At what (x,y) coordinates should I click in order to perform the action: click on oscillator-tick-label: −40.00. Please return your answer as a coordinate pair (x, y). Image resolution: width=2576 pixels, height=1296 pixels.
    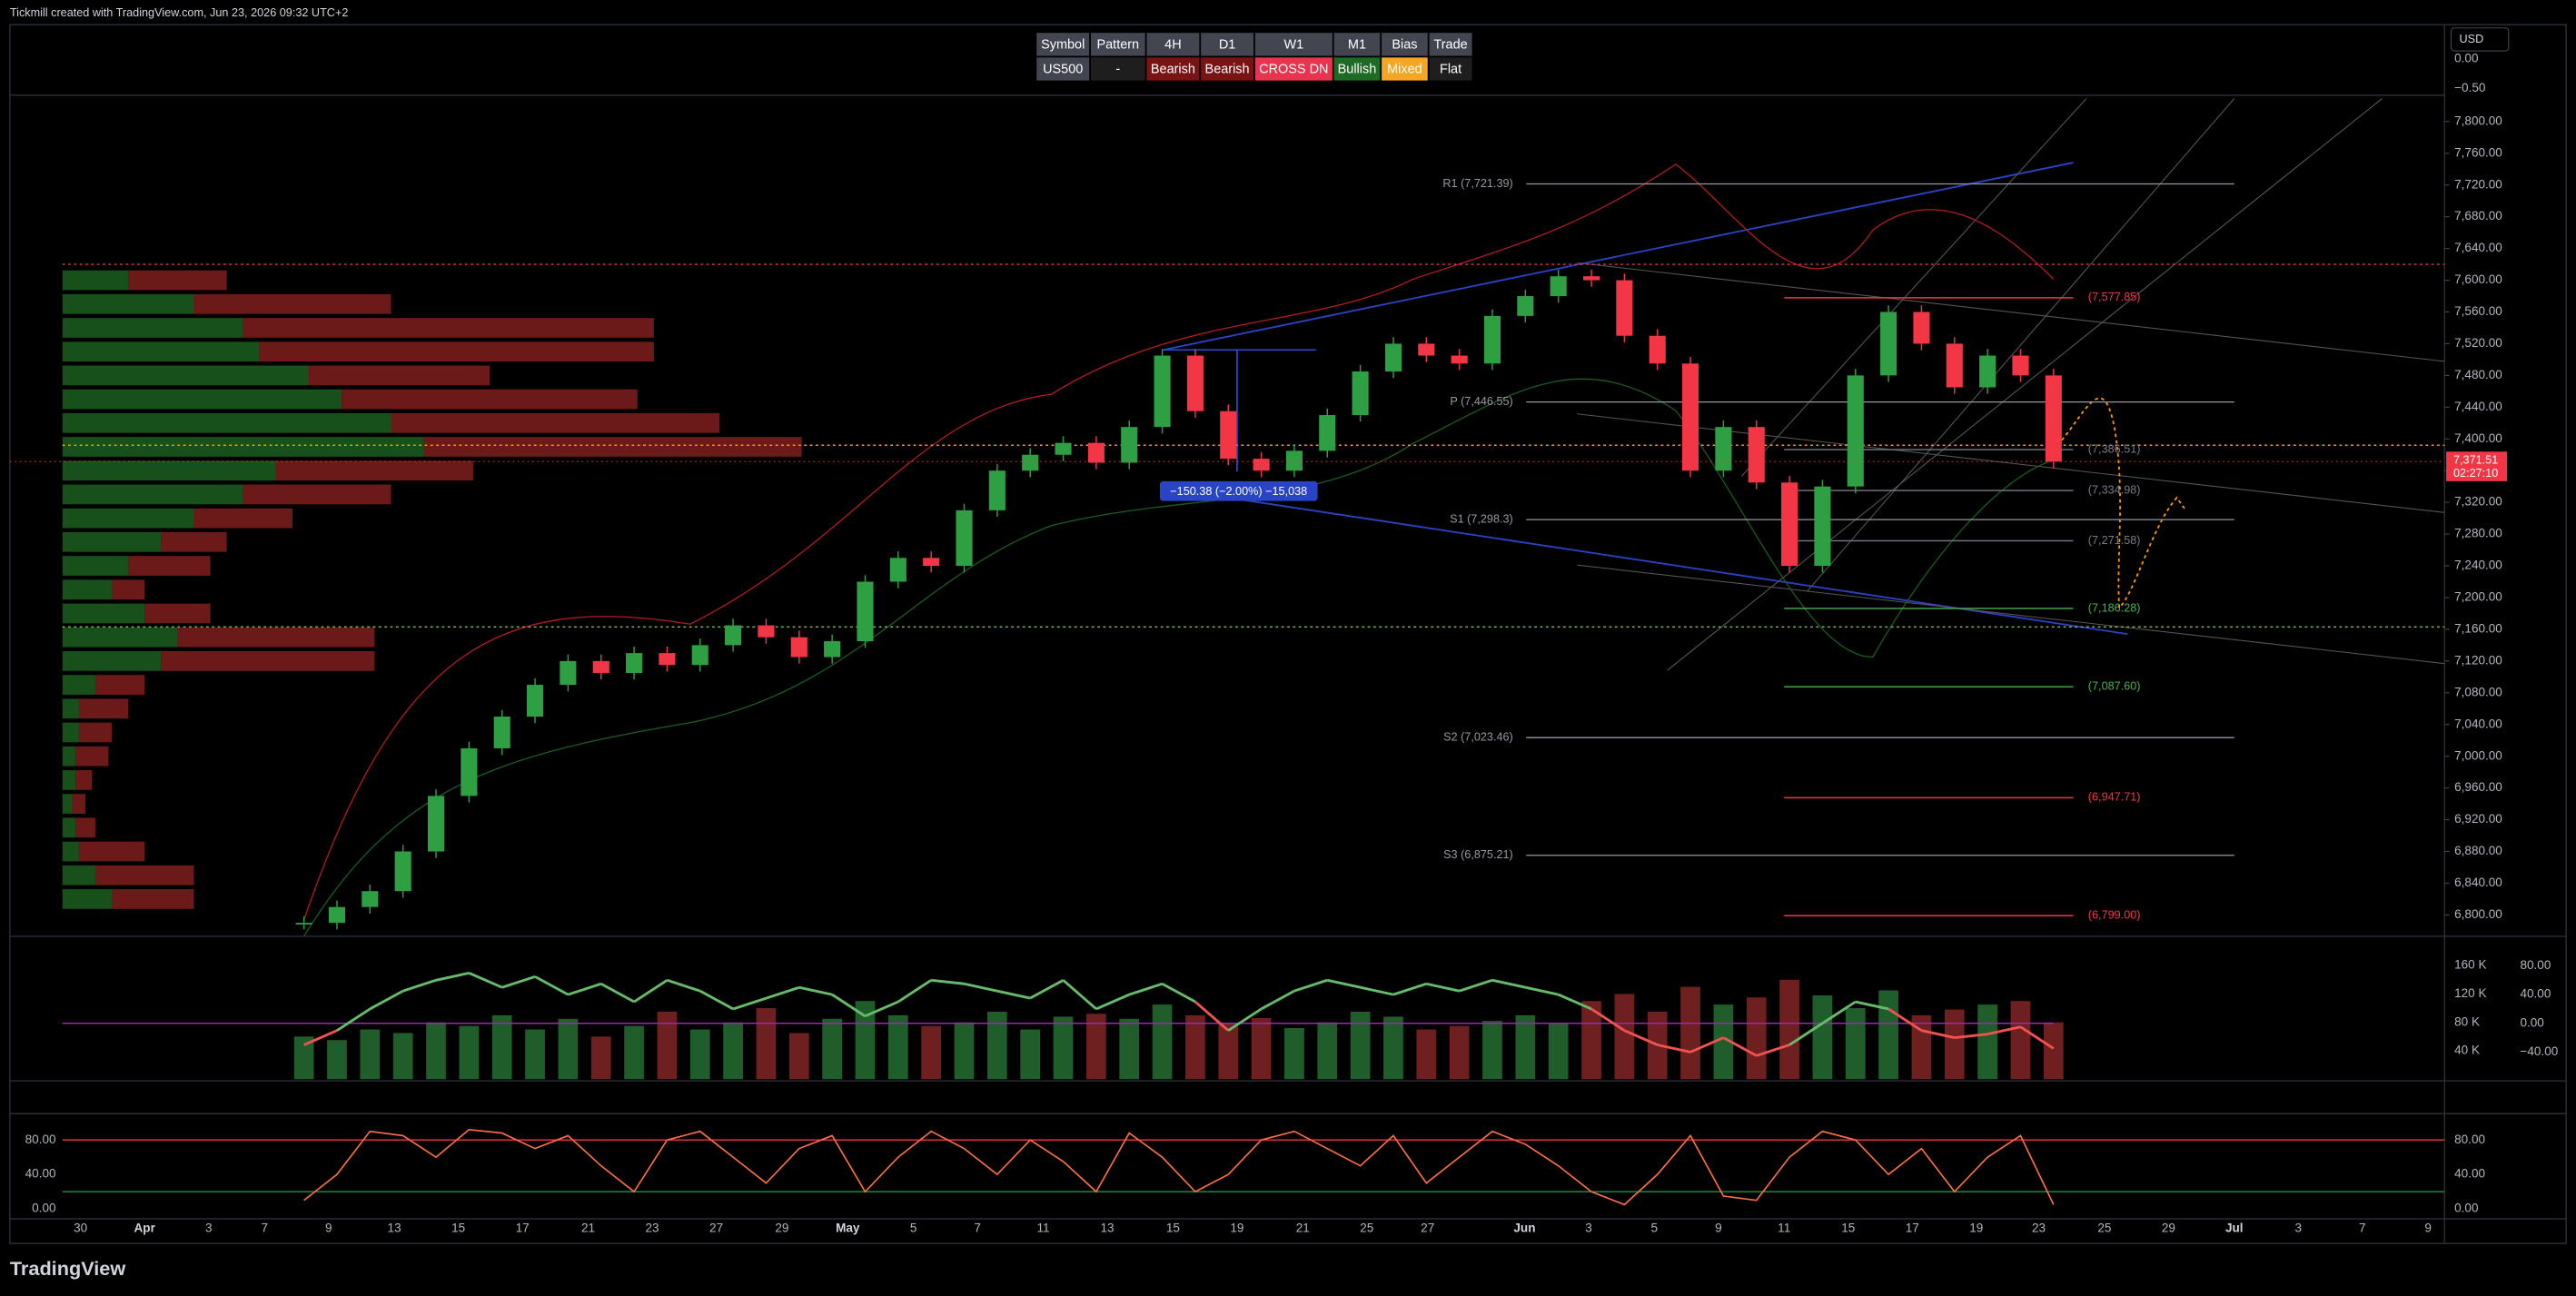
    Looking at the image, I should click on (2539, 1051).